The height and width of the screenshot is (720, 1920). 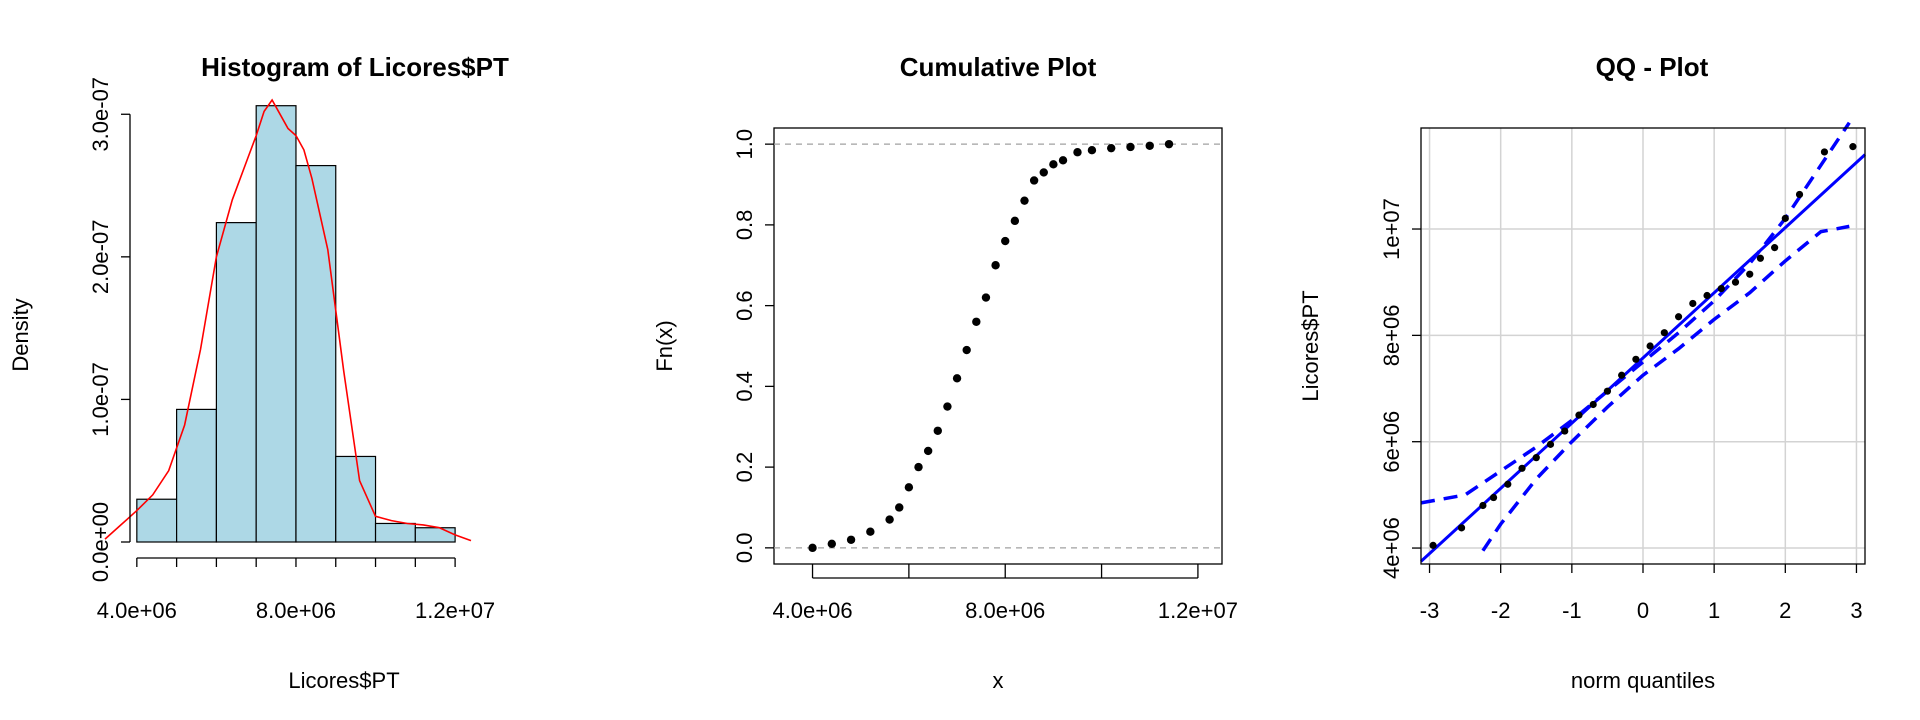 What do you see at coordinates (100, 542) in the screenshot?
I see `y-tick-label: 0.0e+00` at bounding box center [100, 542].